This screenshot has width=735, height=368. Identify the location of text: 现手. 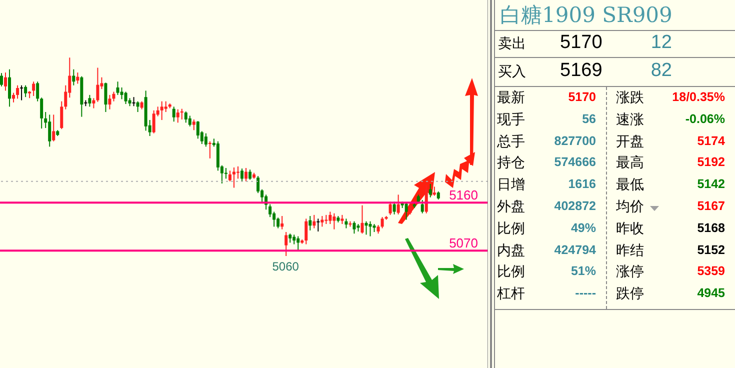
(511, 119).